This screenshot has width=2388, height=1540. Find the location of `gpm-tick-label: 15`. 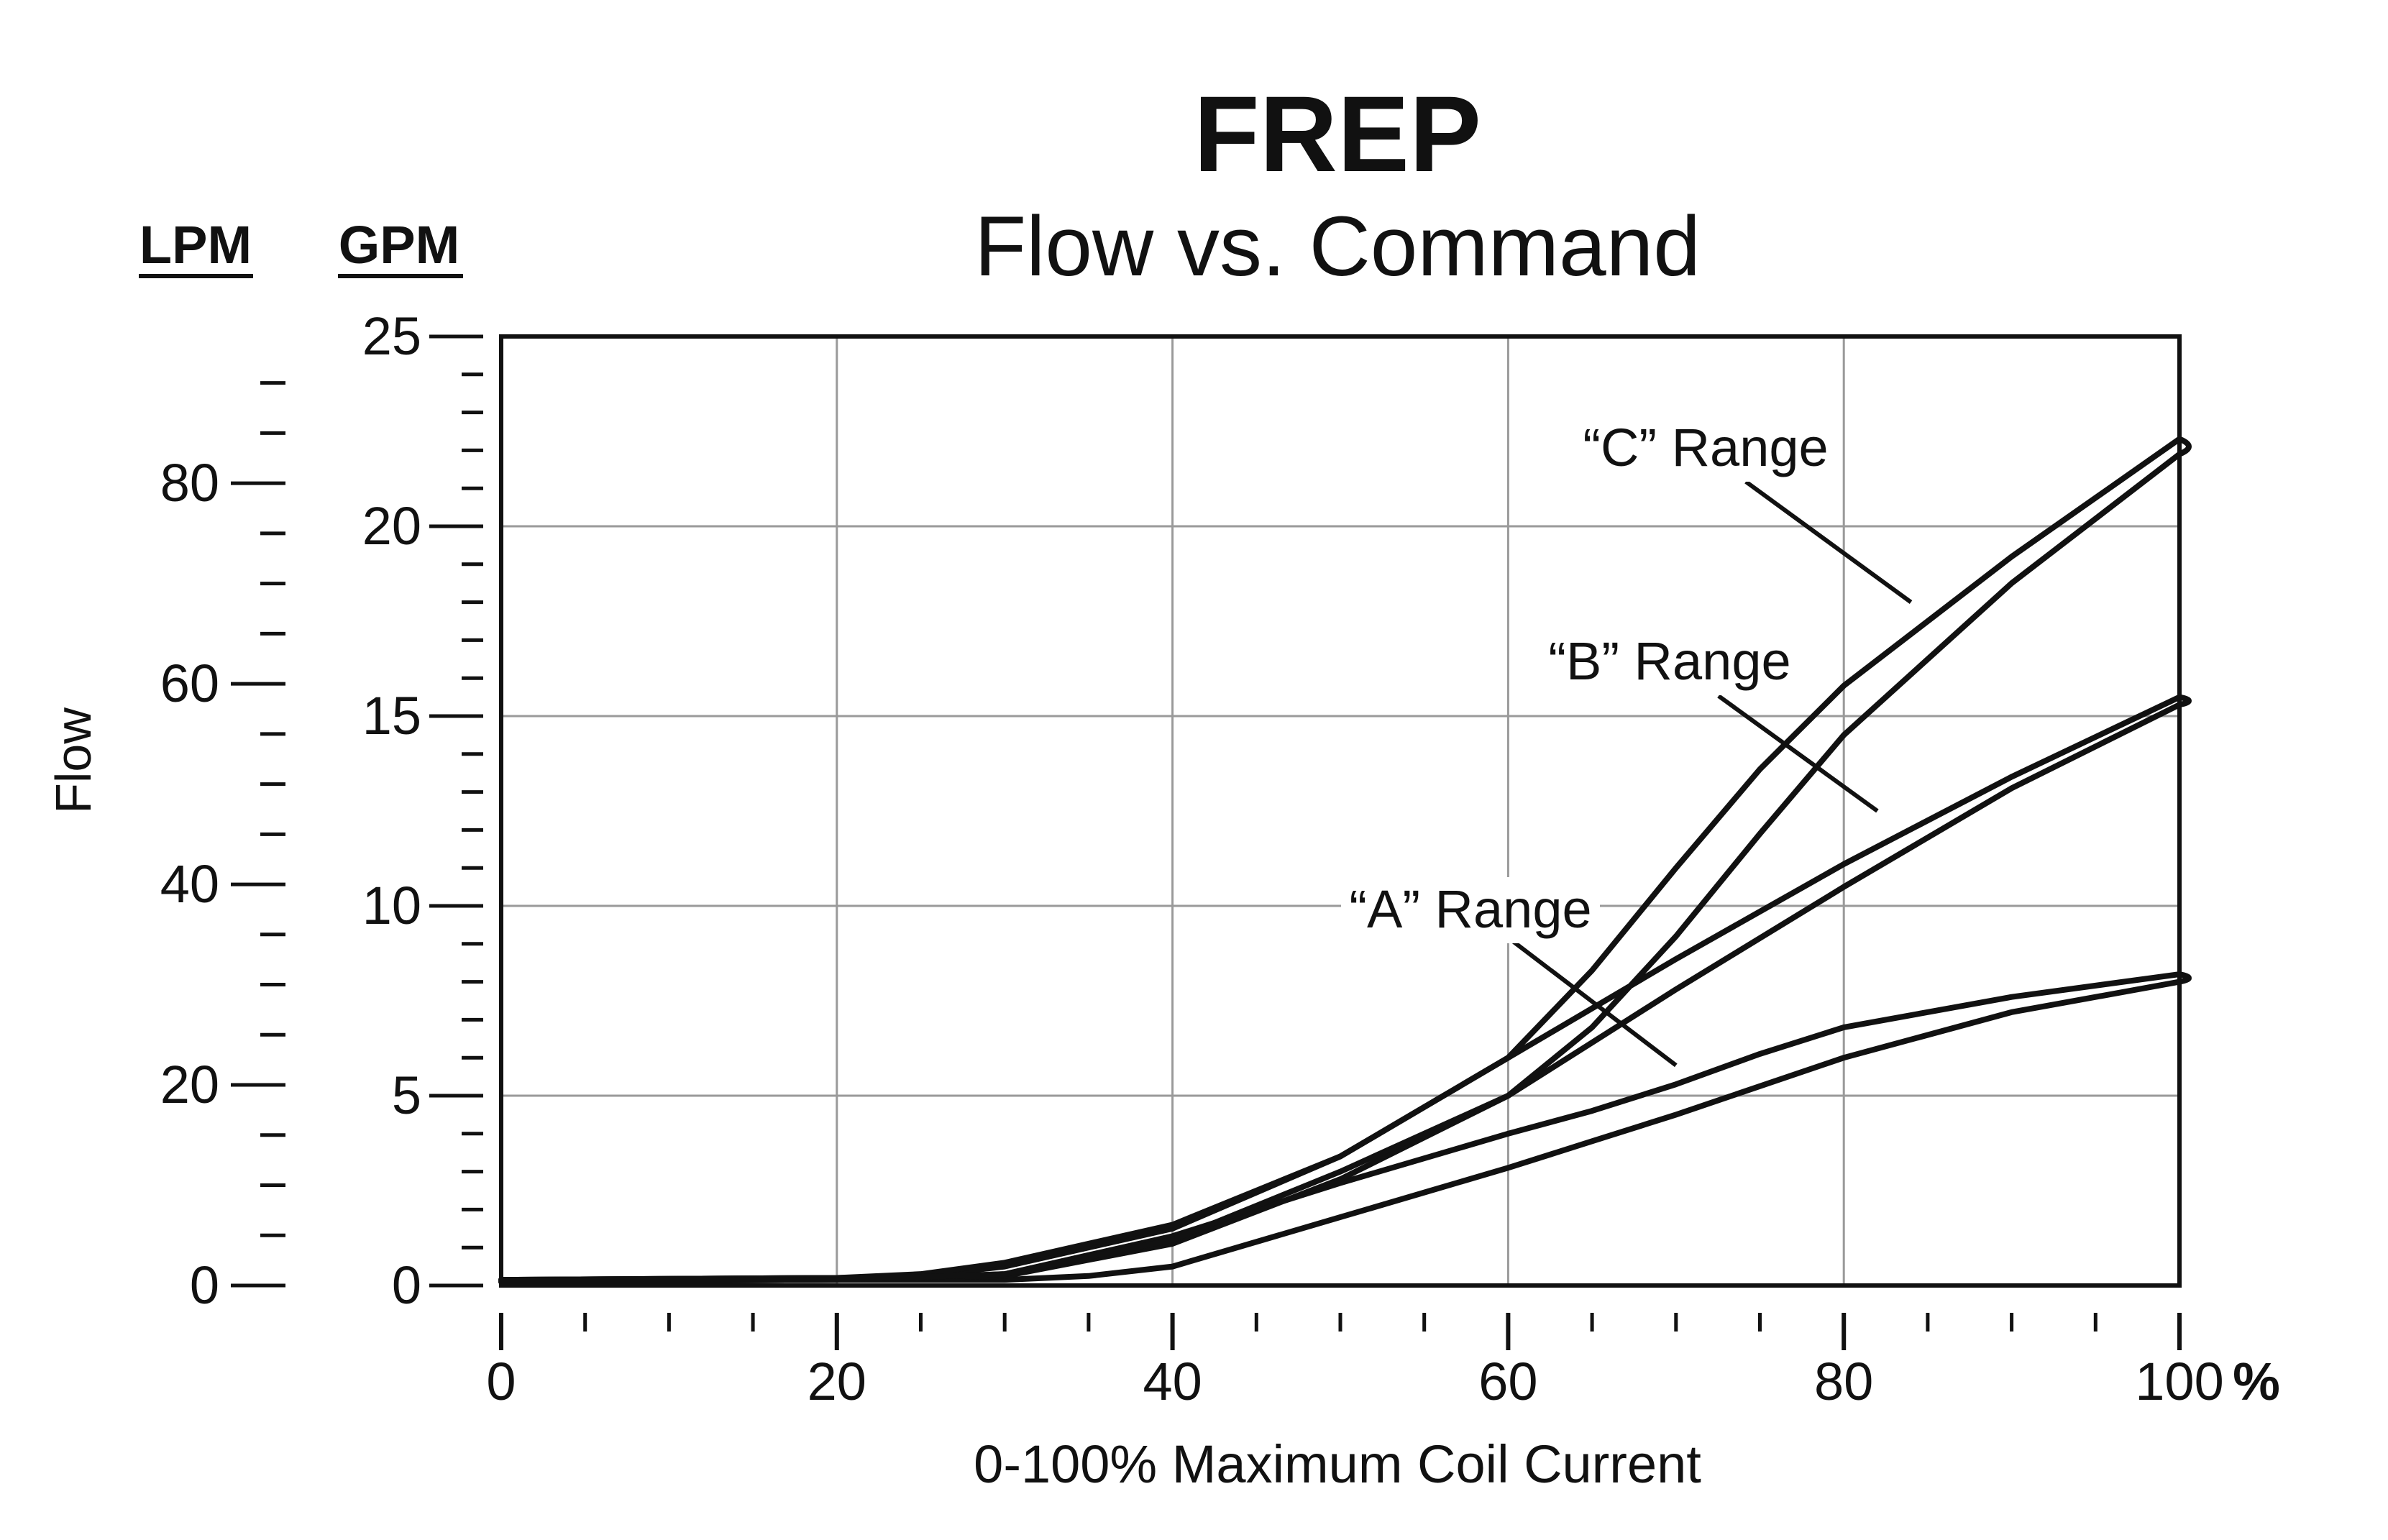

gpm-tick-label: 15 is located at coordinates (391, 716).